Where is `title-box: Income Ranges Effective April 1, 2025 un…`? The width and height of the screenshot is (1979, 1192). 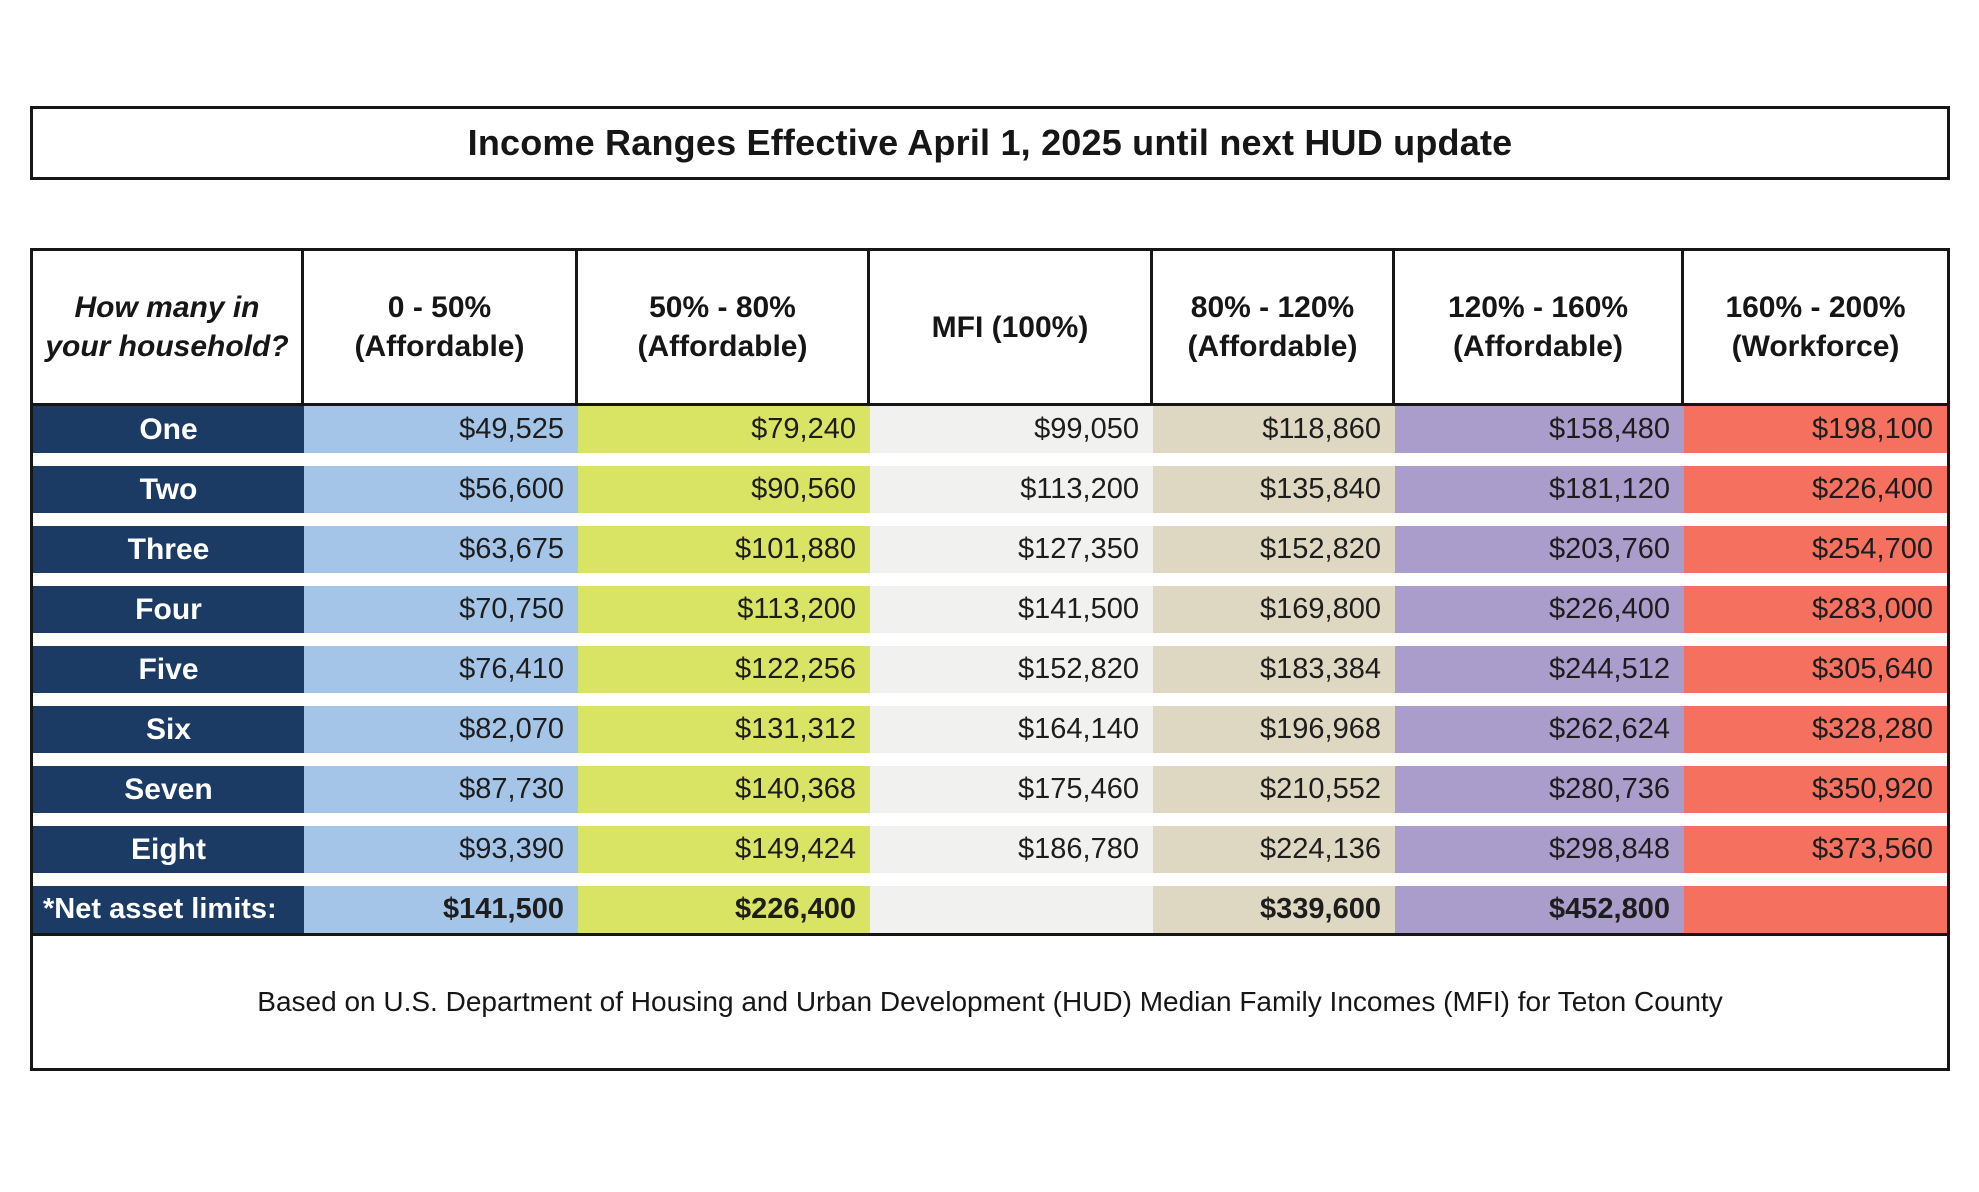
title-box: Income Ranges Effective April 1, 2025 un… is located at coordinates (990, 143).